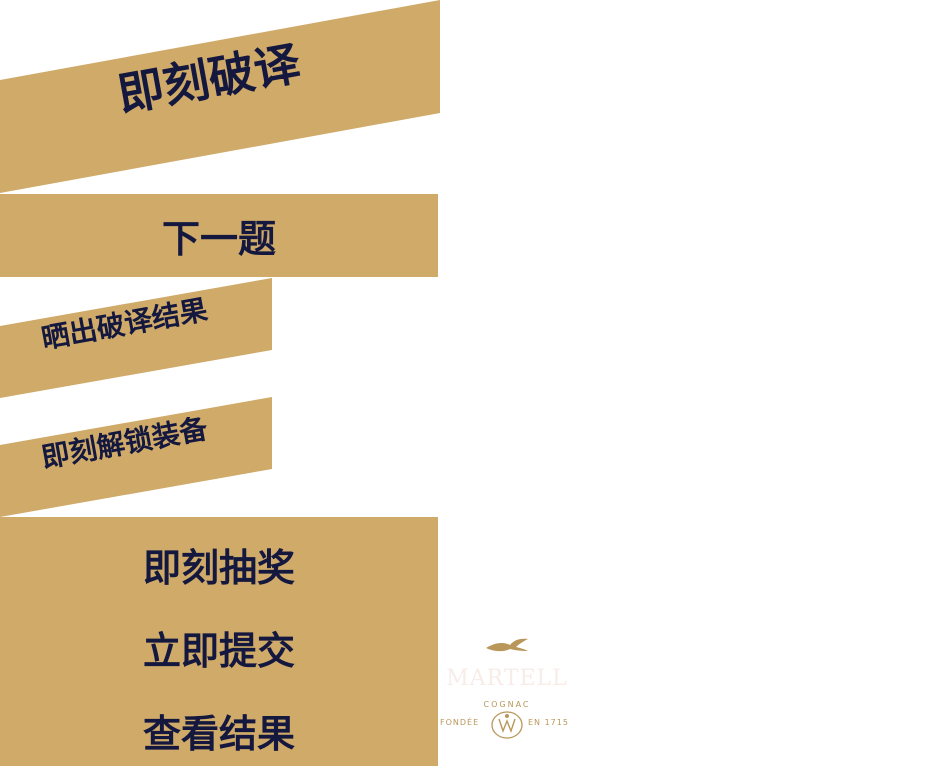  Describe the element at coordinates (507, 678) in the screenshot. I see `logo-brand: MARTELL` at that location.